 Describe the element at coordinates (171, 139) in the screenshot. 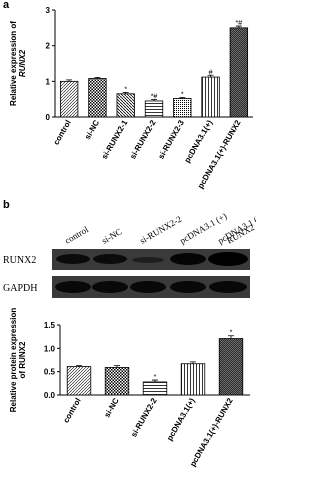

I see `x-tick-label: si-RUNX2-3` at that location.